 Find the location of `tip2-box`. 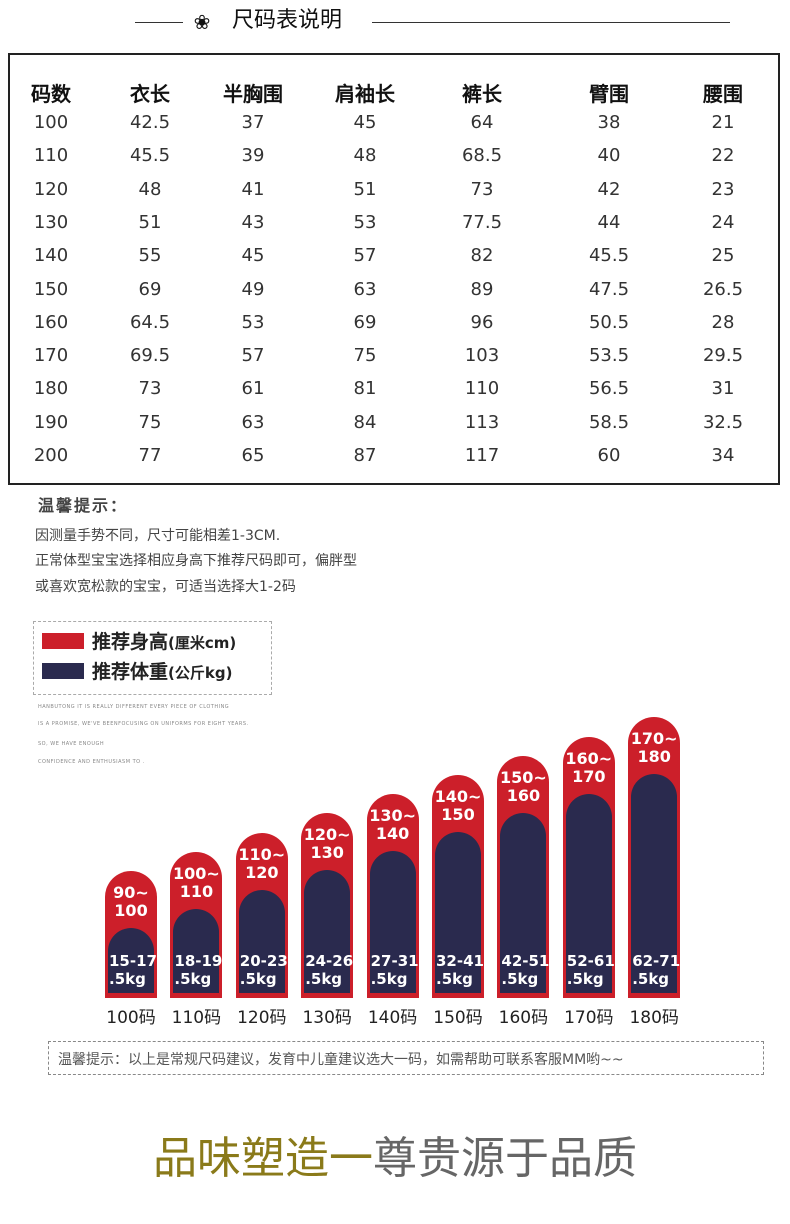

tip2-box is located at coordinates (406, 1058).